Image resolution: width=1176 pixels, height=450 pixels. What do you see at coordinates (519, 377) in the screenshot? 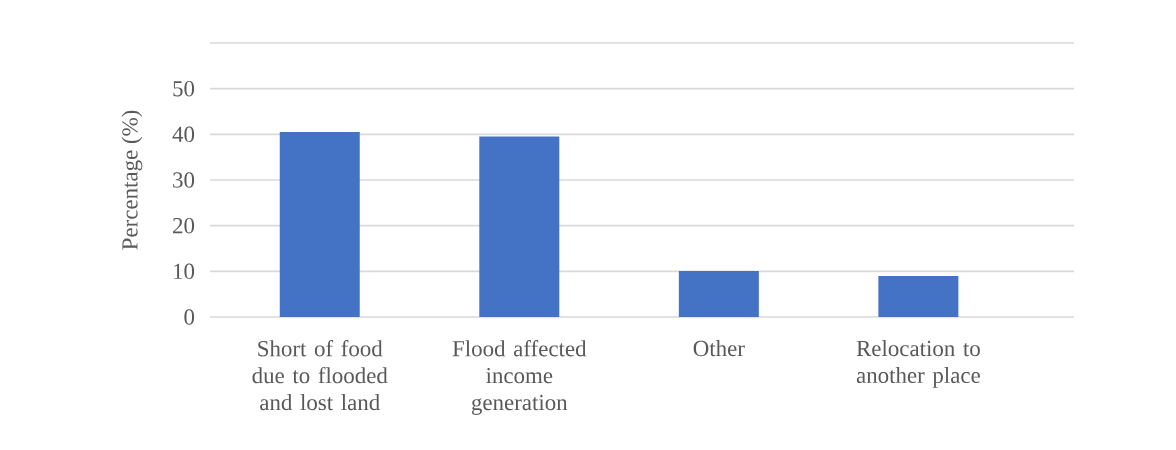
I see `x-tick-label: Flood affected income generation` at bounding box center [519, 377].